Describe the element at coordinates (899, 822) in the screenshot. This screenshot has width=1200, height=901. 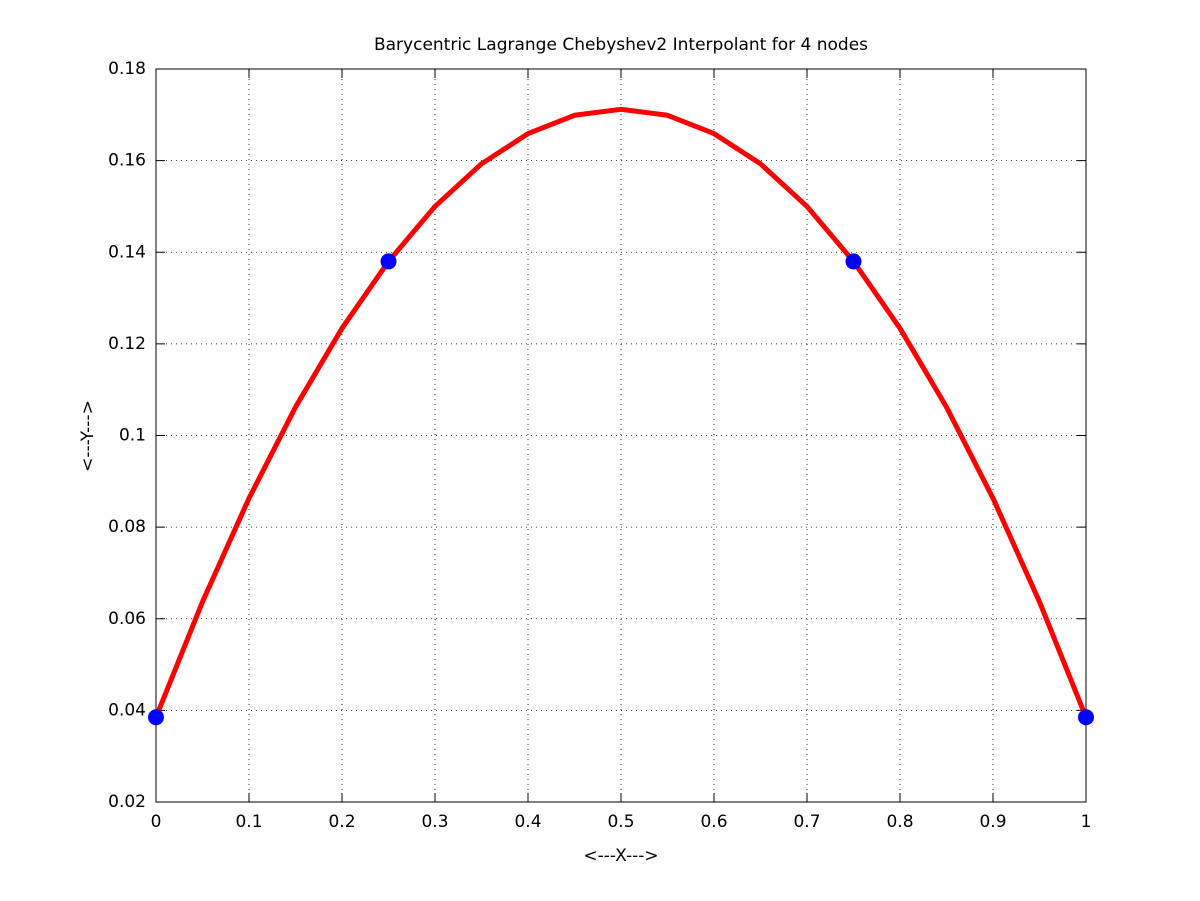
I see `x-tick-label: 0.8` at that location.